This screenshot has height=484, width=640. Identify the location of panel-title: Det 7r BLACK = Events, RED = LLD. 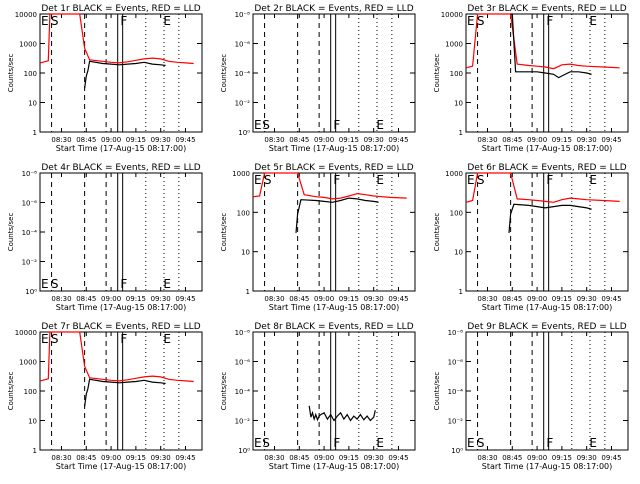
(120, 327).